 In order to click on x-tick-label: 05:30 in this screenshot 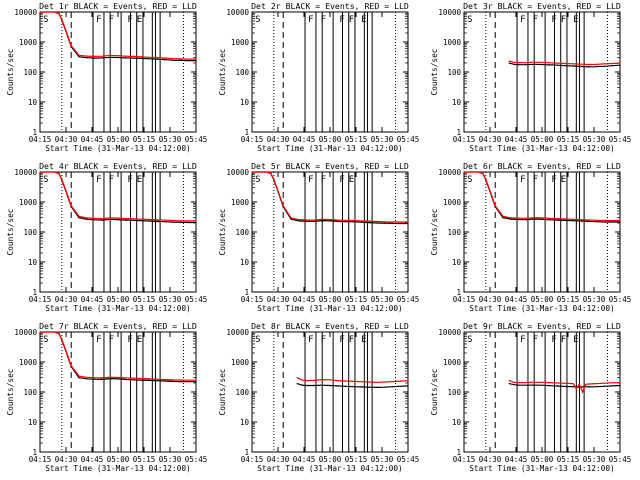, I will do `click(382, 139)`.